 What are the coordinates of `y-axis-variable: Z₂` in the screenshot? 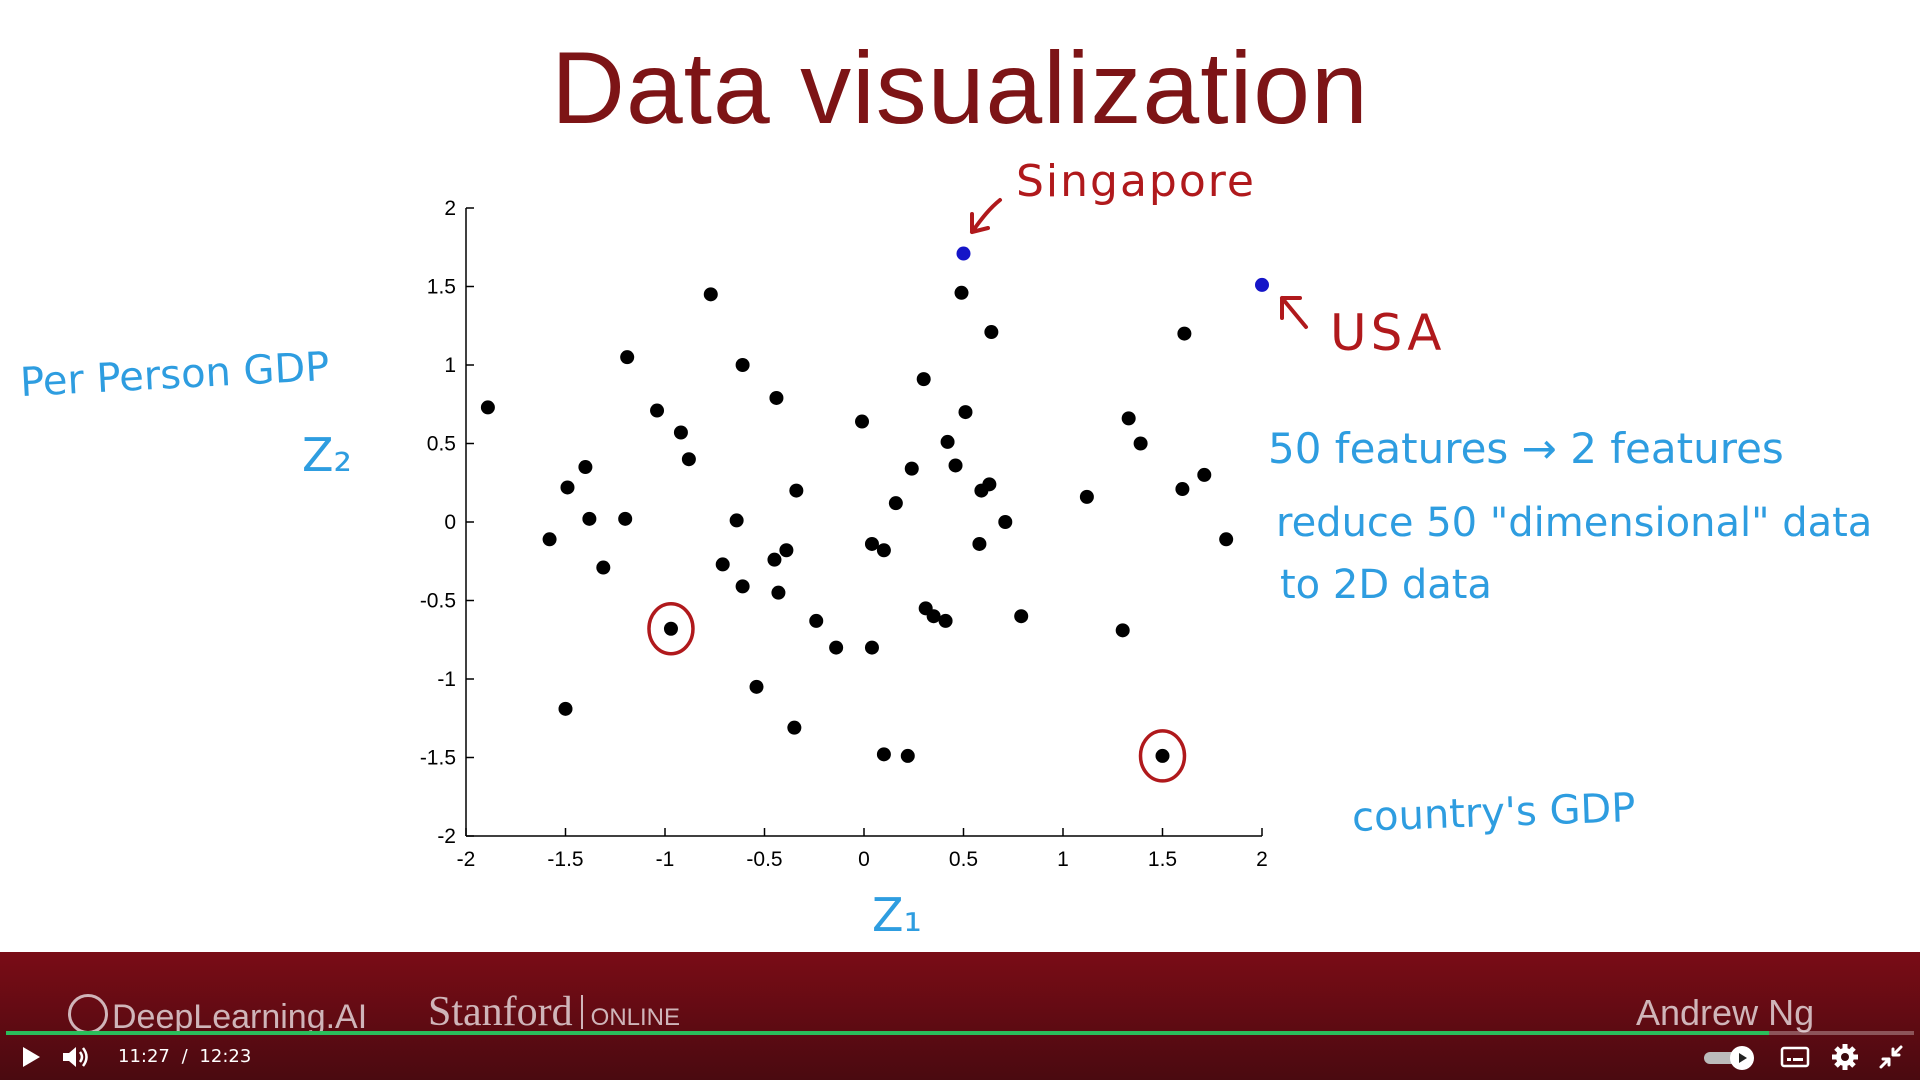 It's located at (327, 455).